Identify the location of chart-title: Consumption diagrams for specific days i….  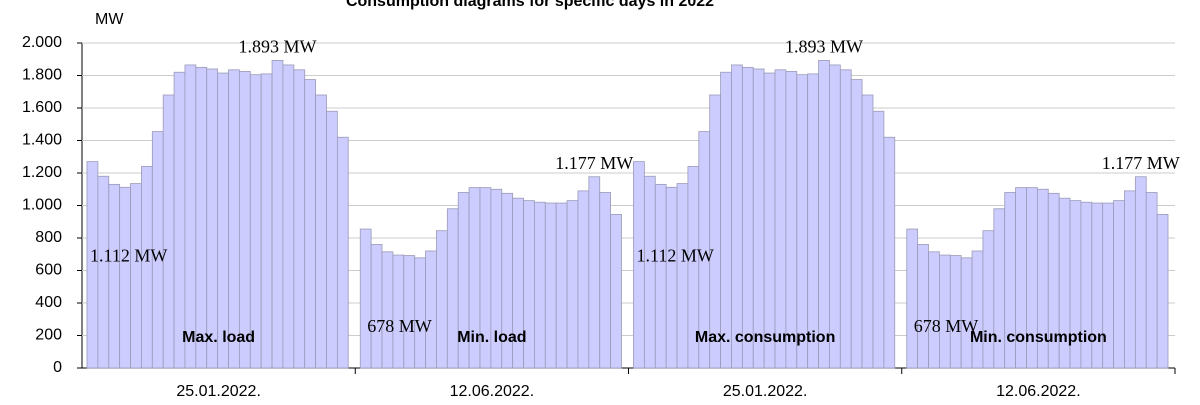
(530, 5).